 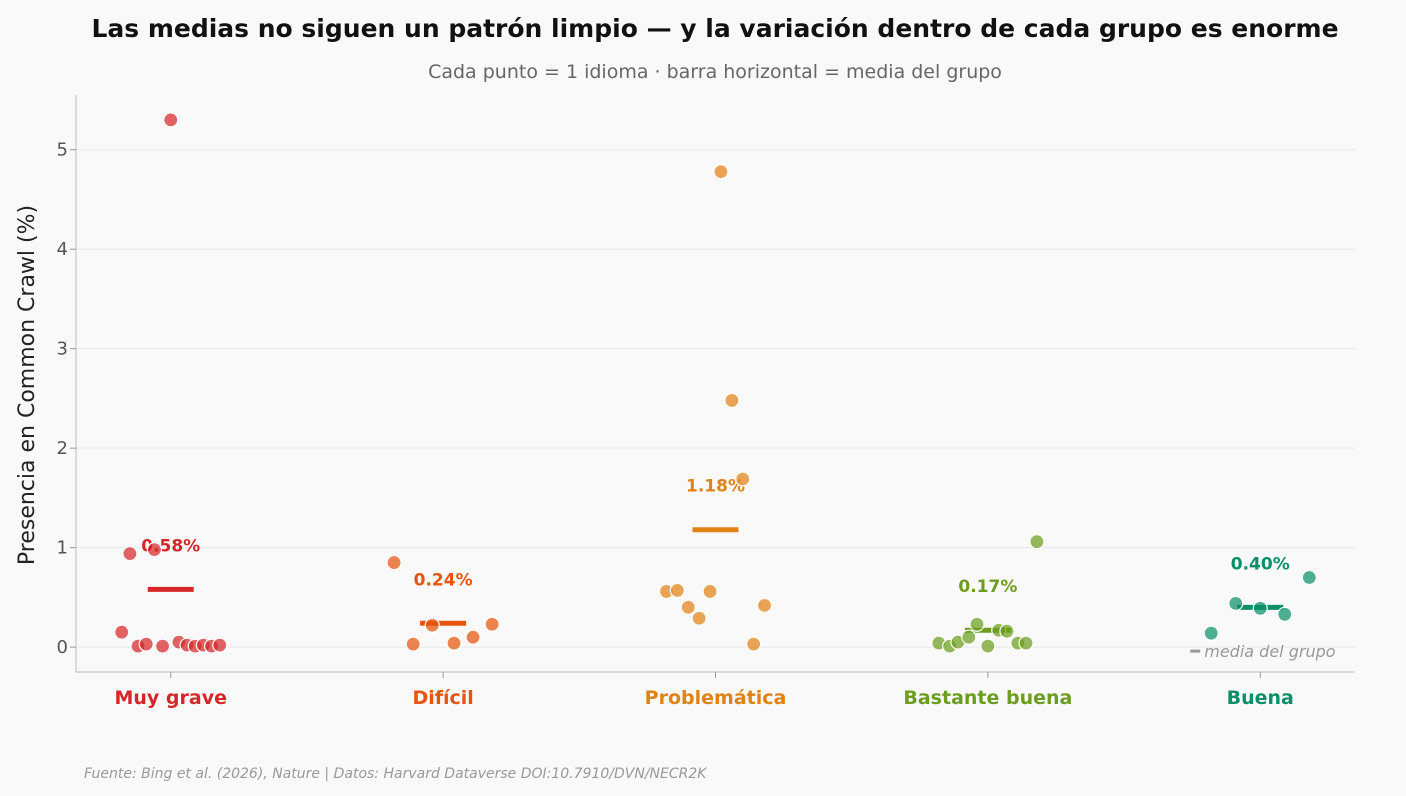 What do you see at coordinates (442, 698) in the screenshot?
I see `category-label: Difícil` at bounding box center [442, 698].